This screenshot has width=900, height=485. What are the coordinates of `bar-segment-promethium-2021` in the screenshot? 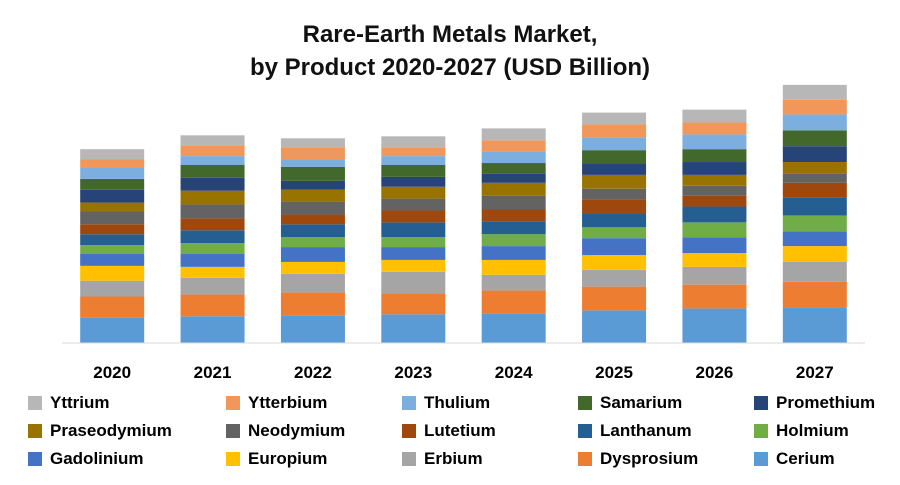 It's located at (212, 184).